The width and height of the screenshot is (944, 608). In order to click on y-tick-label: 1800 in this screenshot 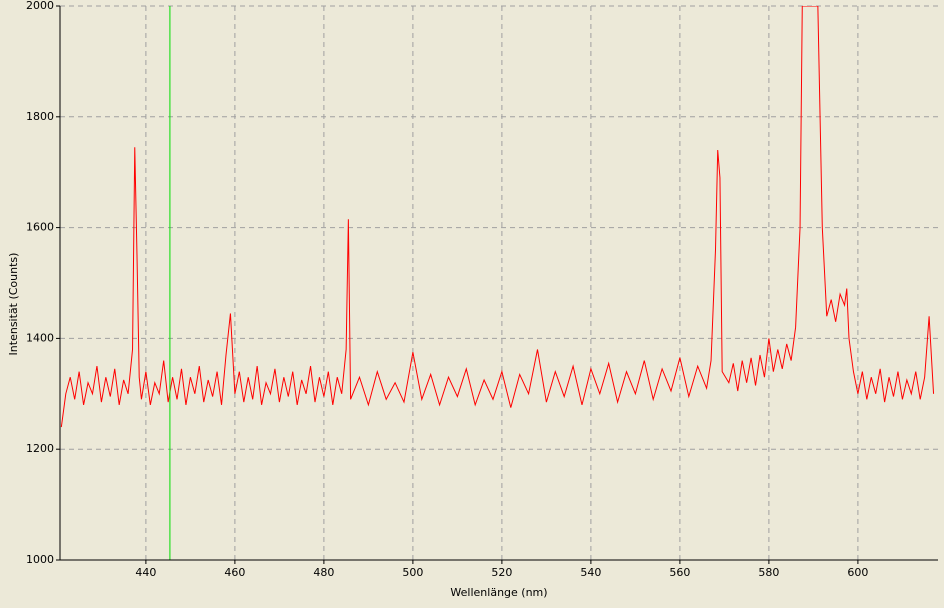, I will do `click(40, 116)`.